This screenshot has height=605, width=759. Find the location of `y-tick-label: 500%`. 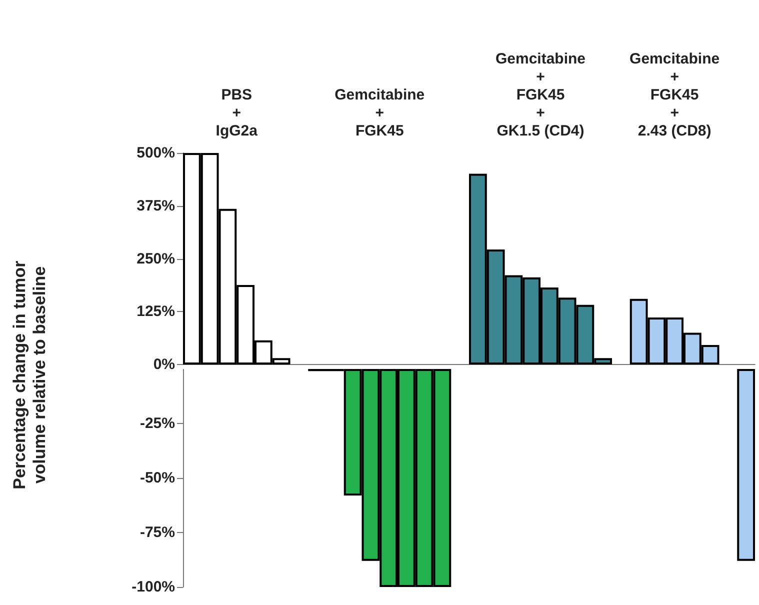

y-tick-label: 500% is located at coordinates (155, 153).